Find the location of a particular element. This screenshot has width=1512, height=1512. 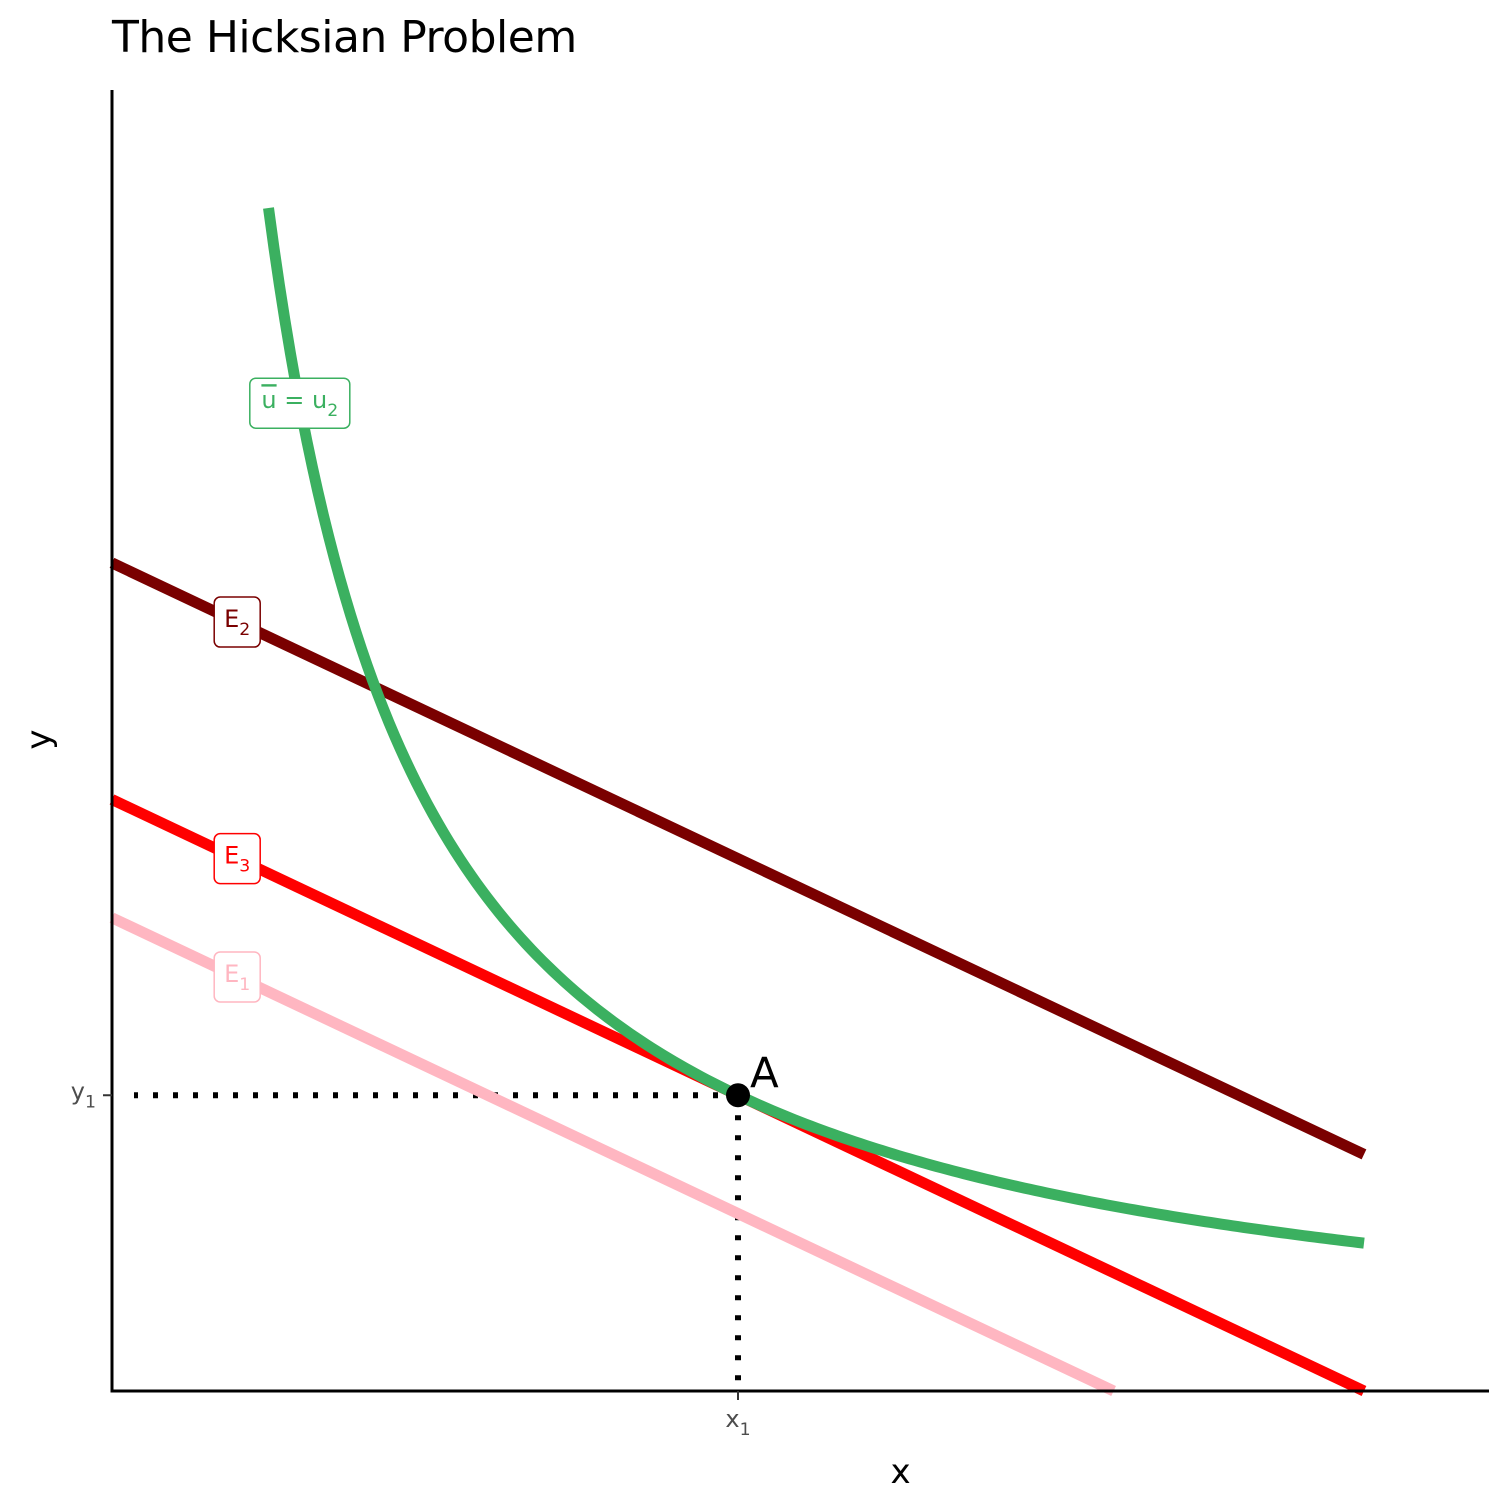

series-label: u = u2 is located at coordinates (299, 403).